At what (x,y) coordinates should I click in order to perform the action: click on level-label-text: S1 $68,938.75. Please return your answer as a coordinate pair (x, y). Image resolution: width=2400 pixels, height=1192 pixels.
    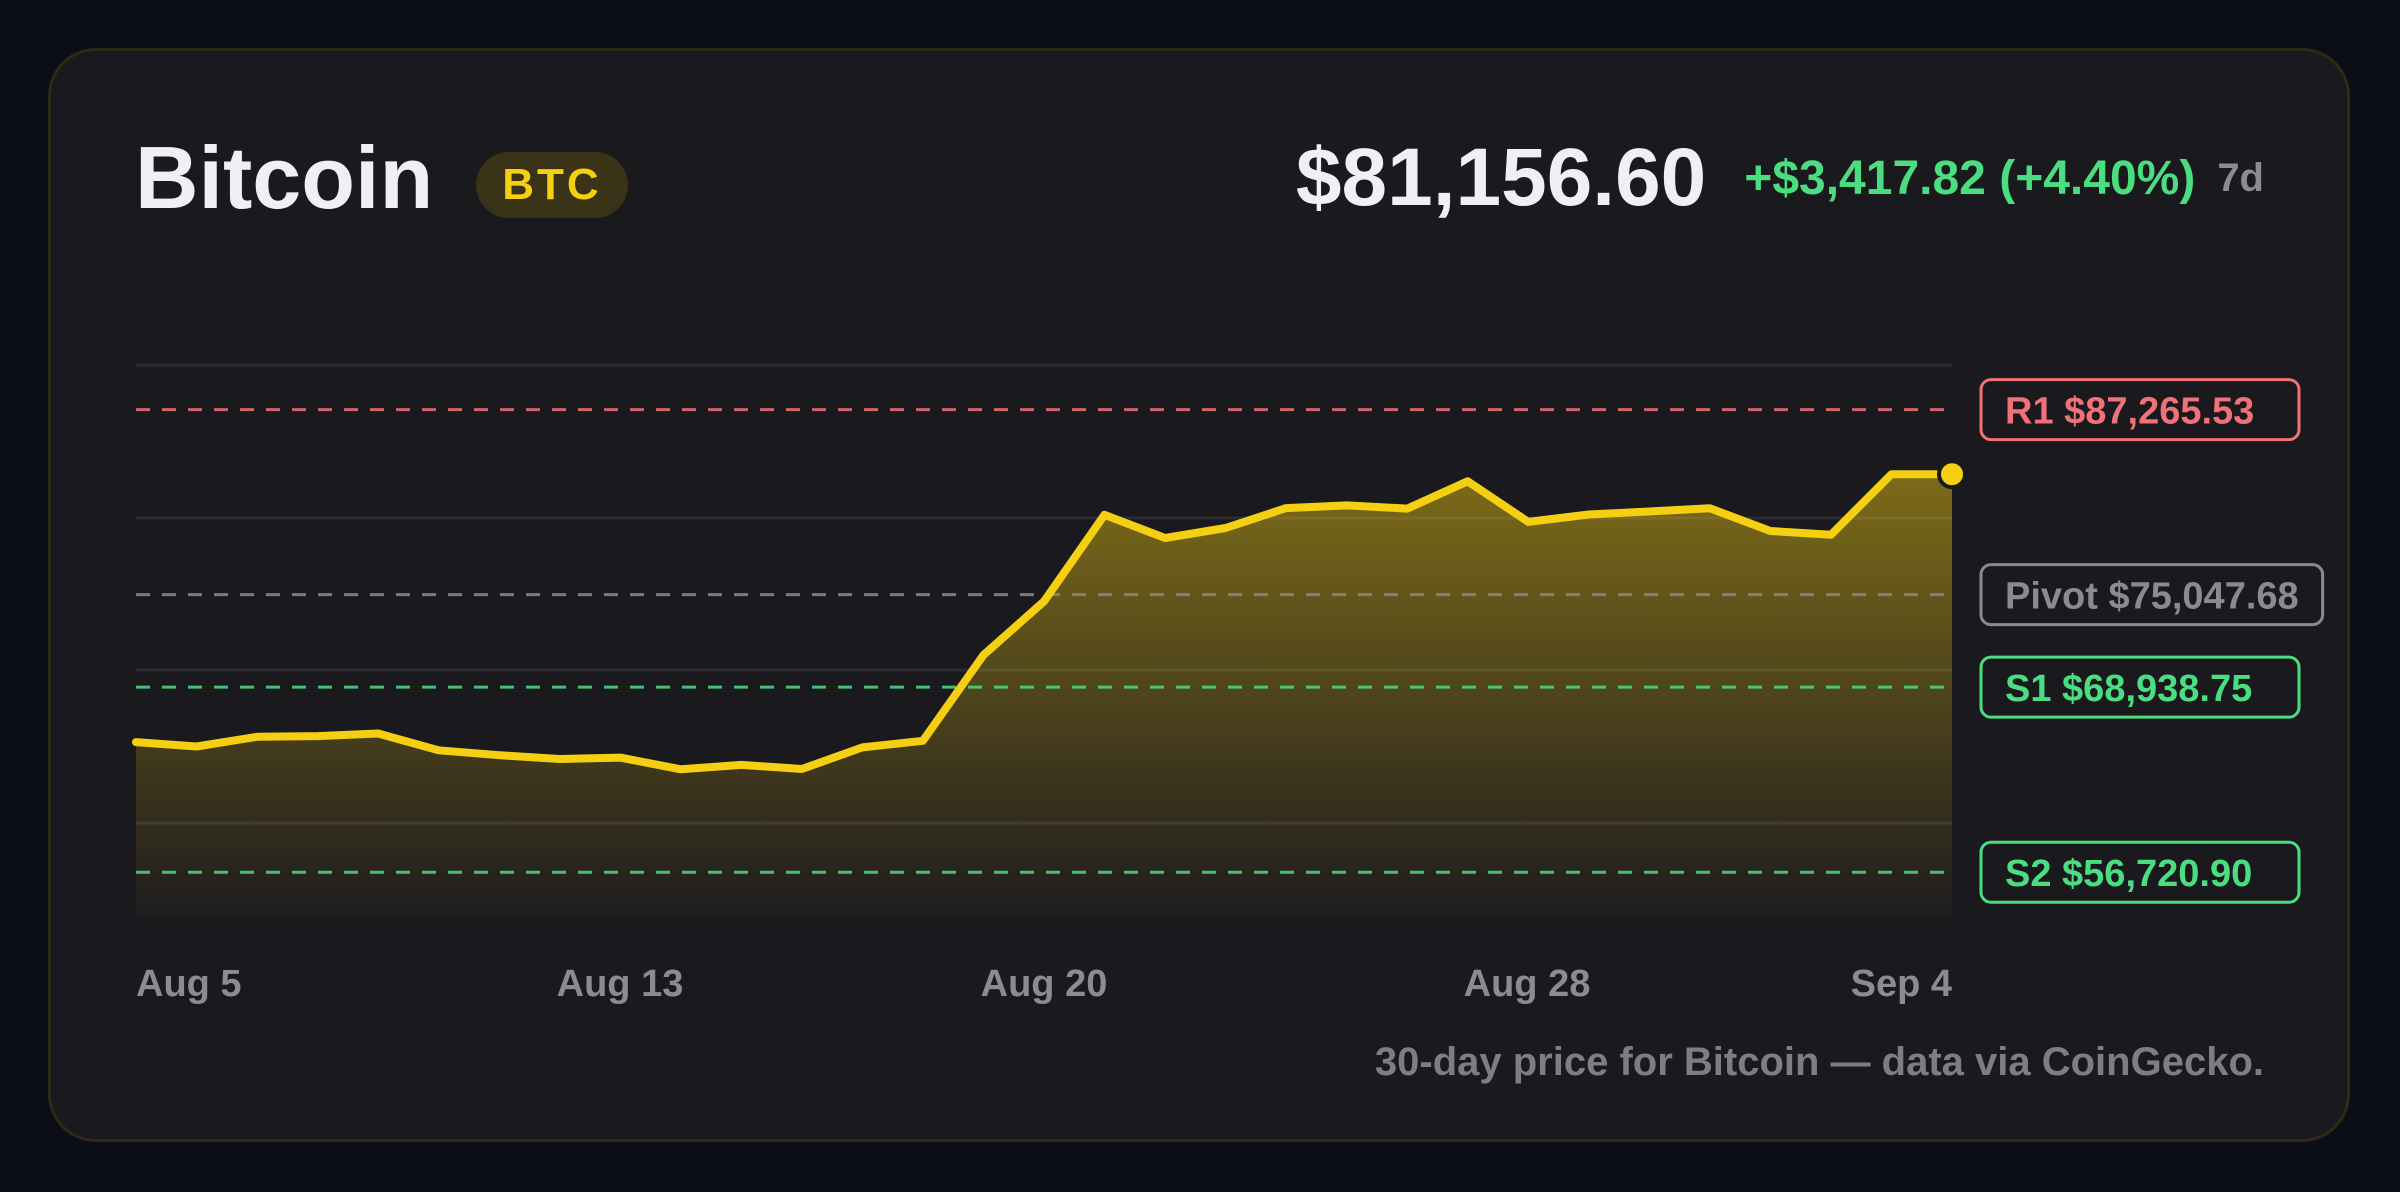
    Looking at the image, I should click on (2128, 689).